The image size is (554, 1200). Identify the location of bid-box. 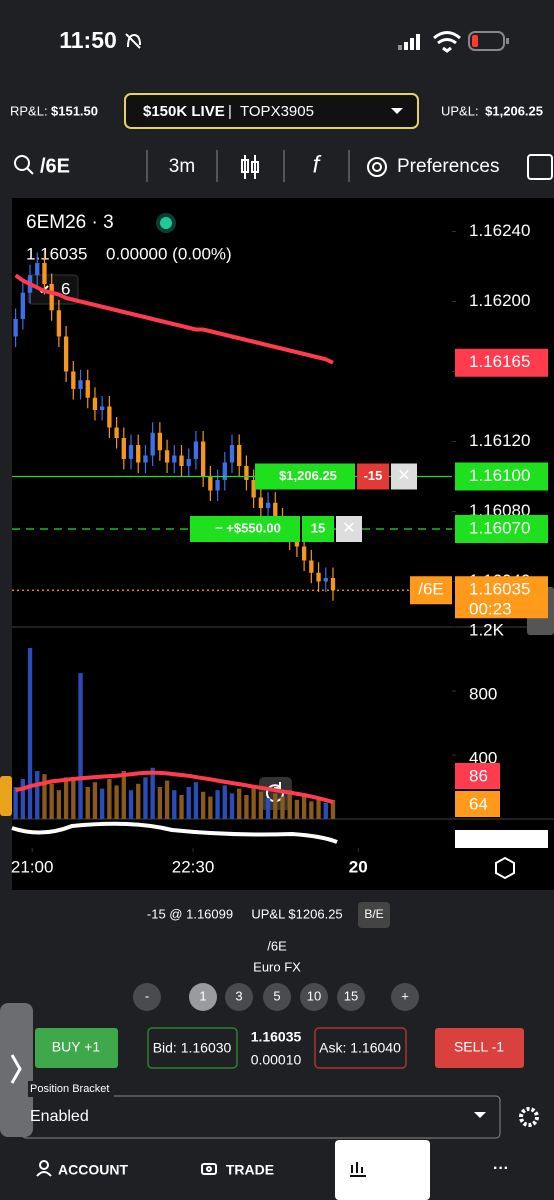
(192, 1048).